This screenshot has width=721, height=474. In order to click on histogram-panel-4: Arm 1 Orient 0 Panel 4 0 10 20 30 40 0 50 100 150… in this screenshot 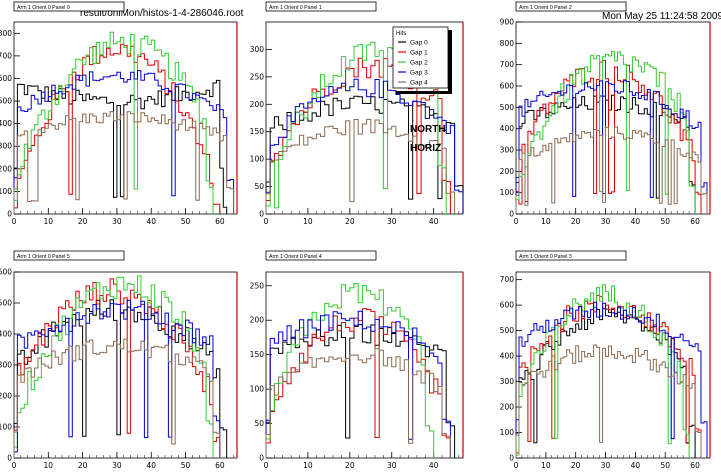, I will do `click(357, 360)`.